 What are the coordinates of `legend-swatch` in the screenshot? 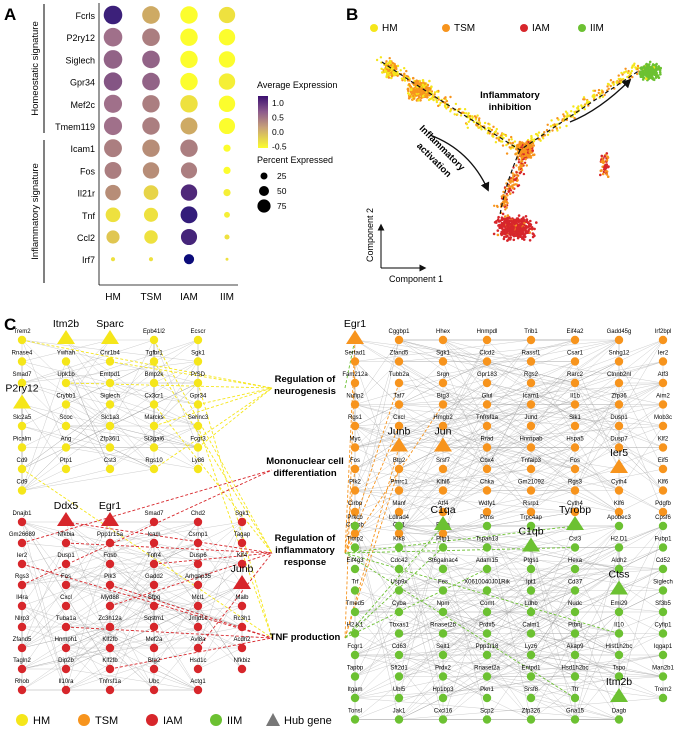 It's located at (84, 720).